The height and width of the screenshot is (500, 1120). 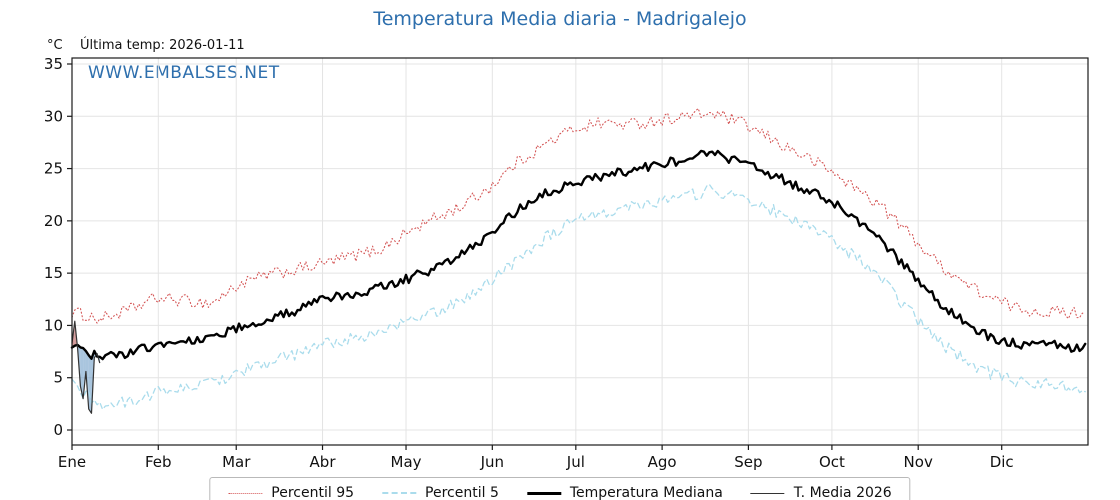 I want to click on svg-text: Mar, so click(x=236, y=462).